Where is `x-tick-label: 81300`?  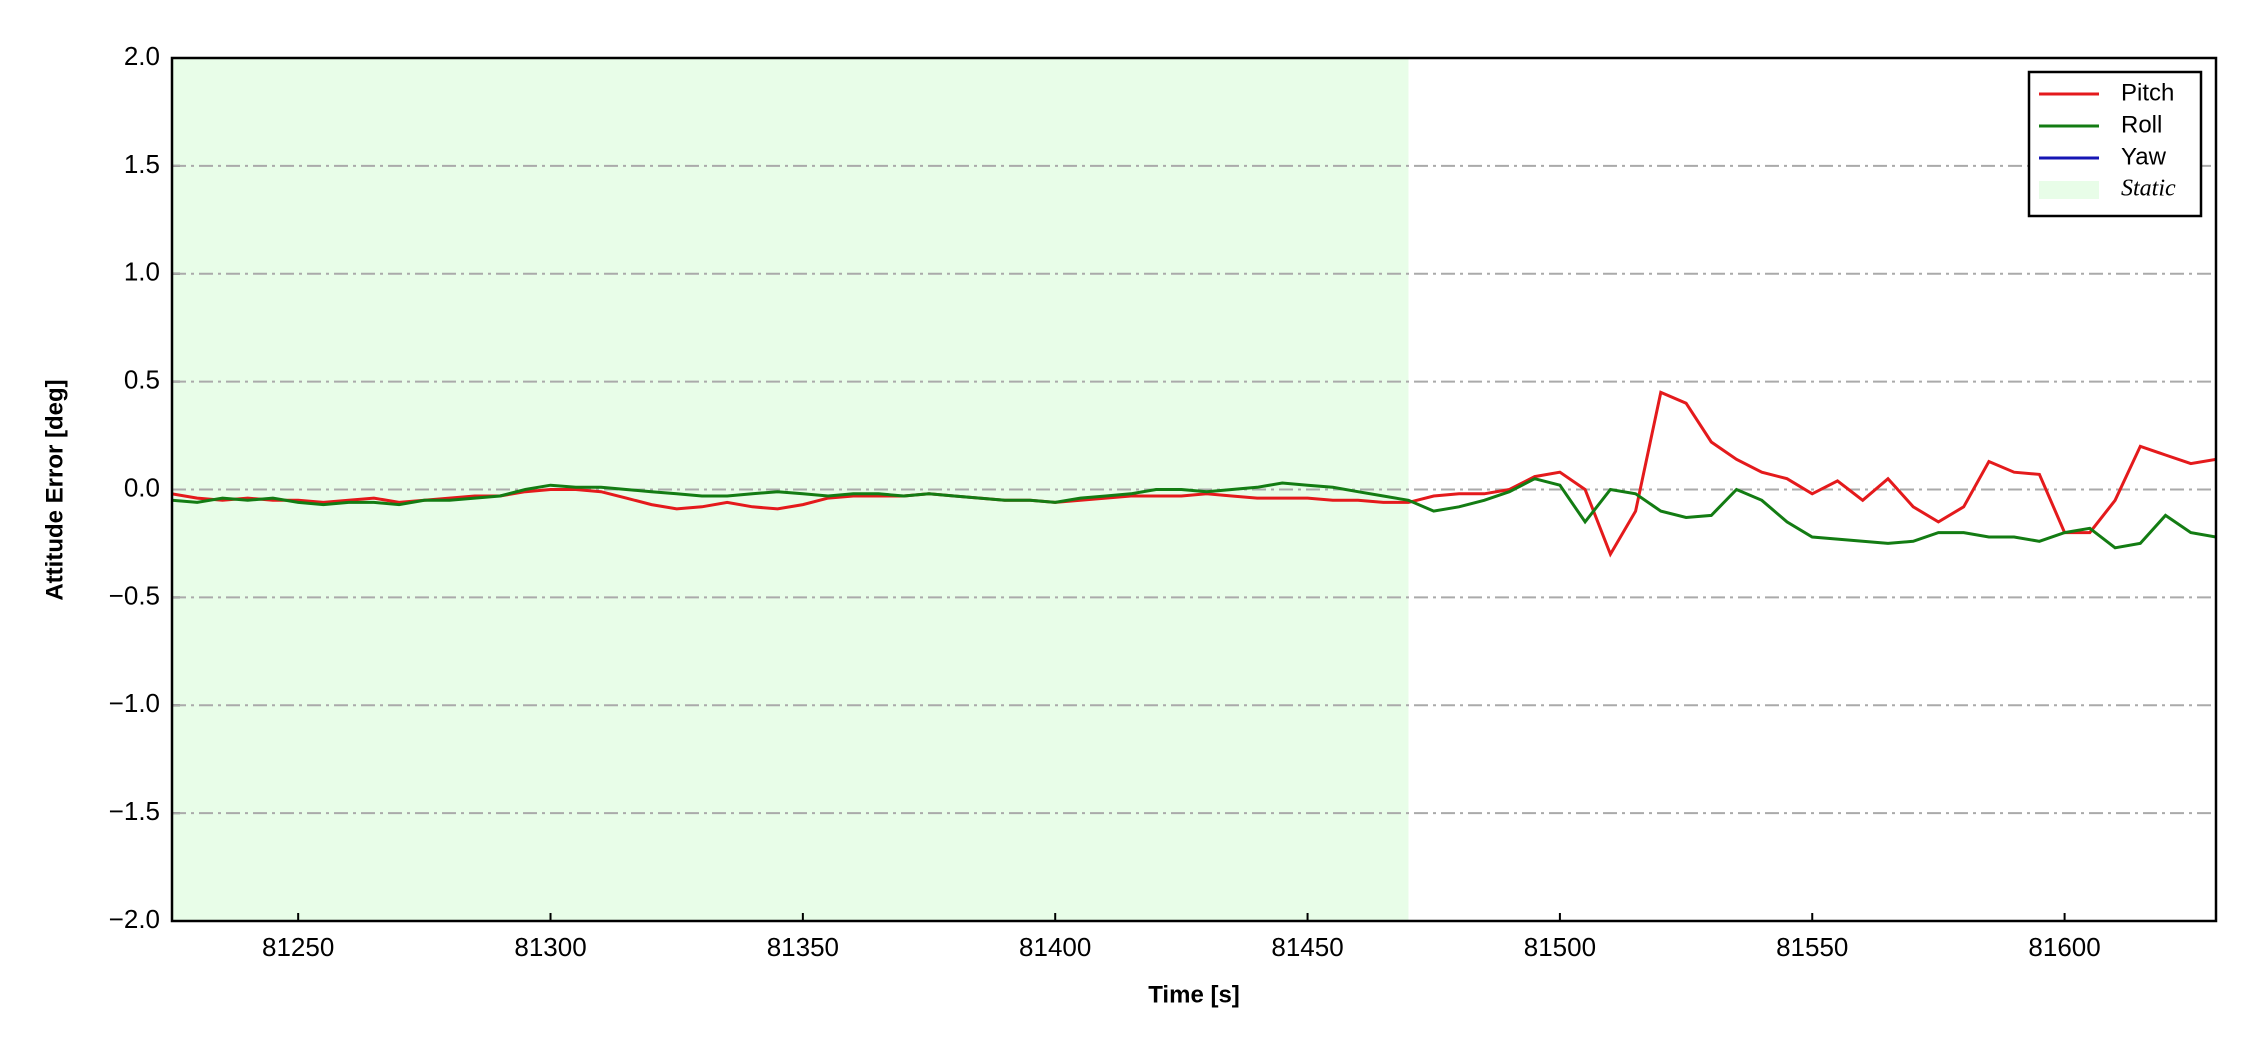
x-tick-label: 81300 is located at coordinates (550, 947).